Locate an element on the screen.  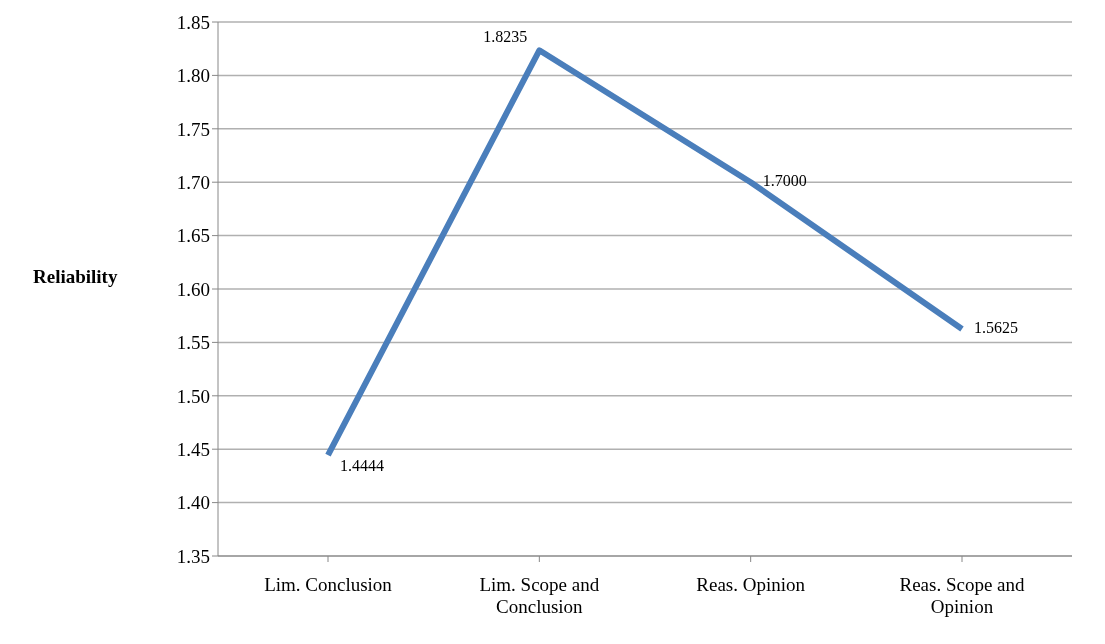
y-tick-label: 1.45 is located at coordinates (193, 449).